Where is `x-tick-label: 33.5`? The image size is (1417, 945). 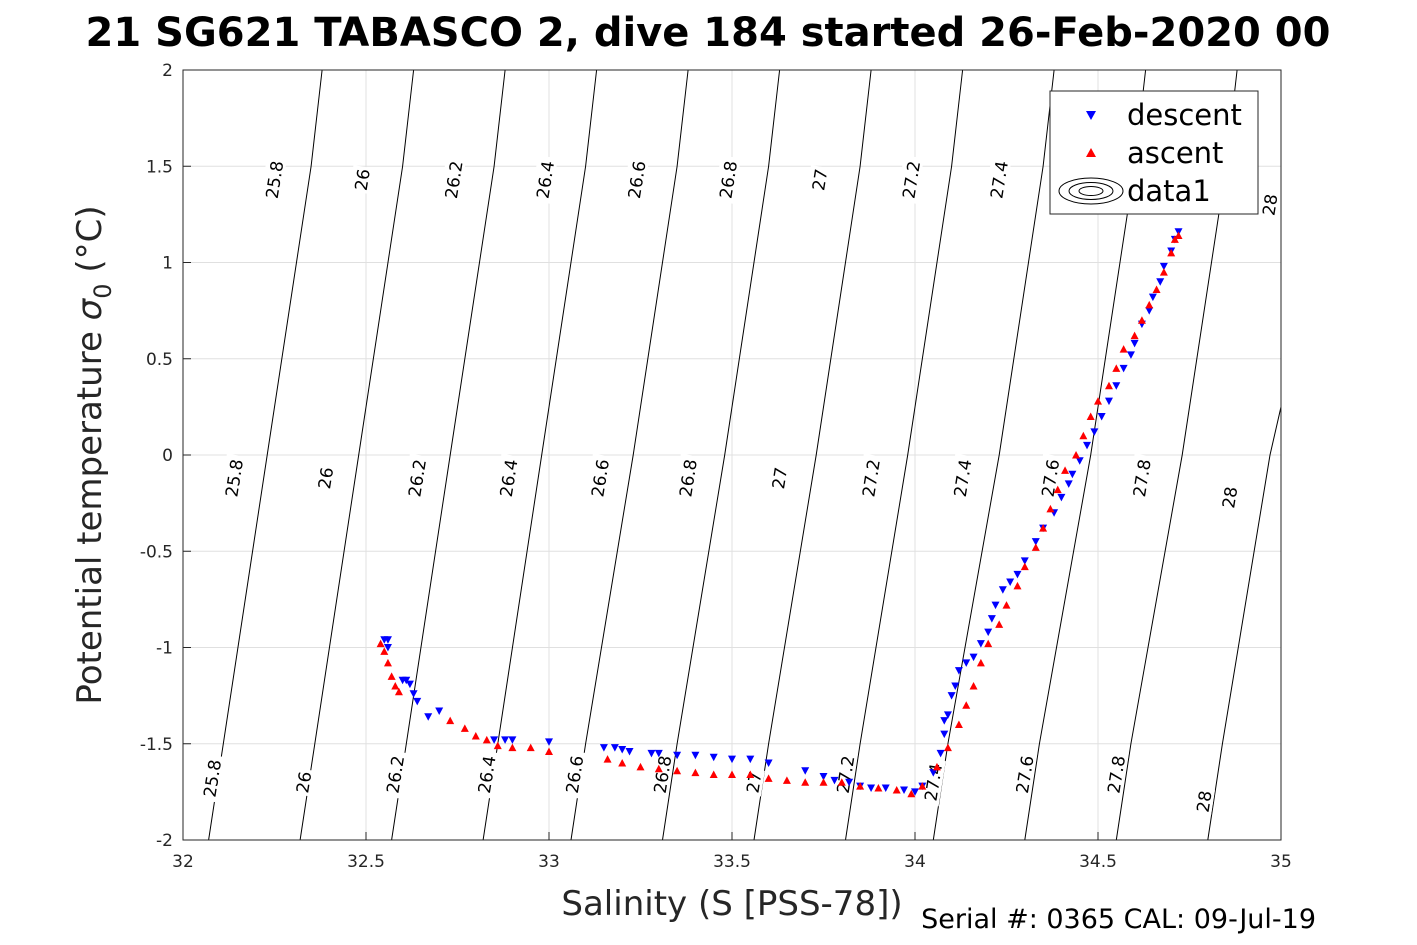 x-tick-label: 33.5 is located at coordinates (732, 862).